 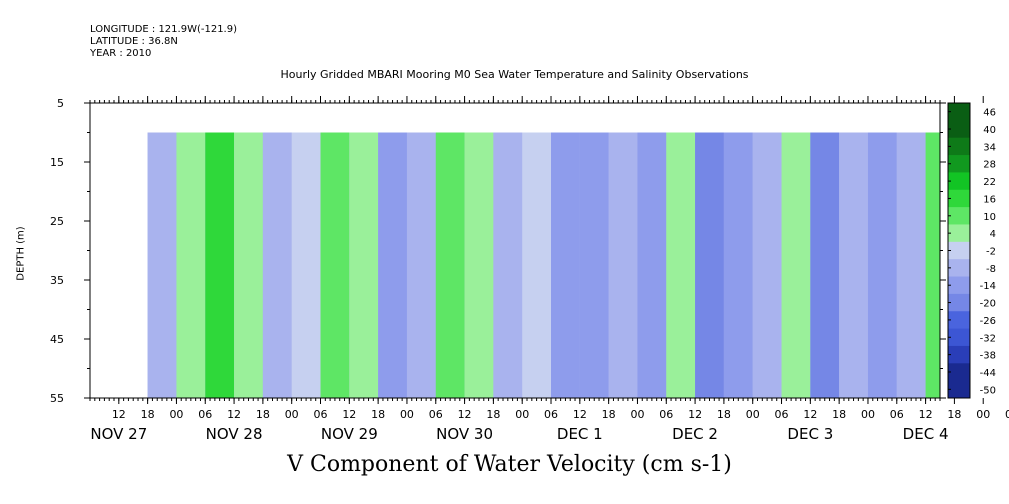 What do you see at coordinates (988, 286) in the screenshot?
I see `colorbar-label: -14` at bounding box center [988, 286].